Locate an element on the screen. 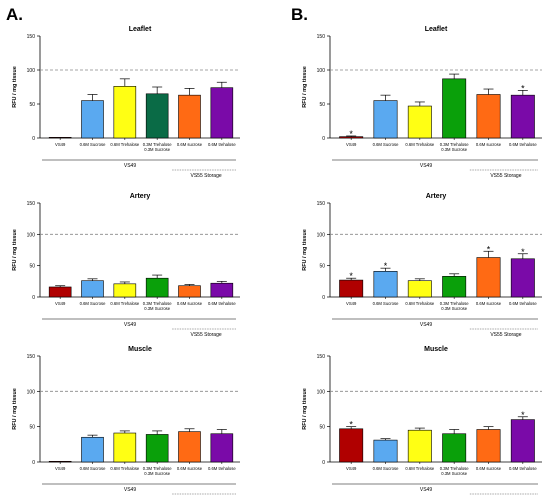 Image resolution: width=550 pixels, height=497 pixels. chart-6-y-tick-label: 100 is located at coordinates (321, 392).